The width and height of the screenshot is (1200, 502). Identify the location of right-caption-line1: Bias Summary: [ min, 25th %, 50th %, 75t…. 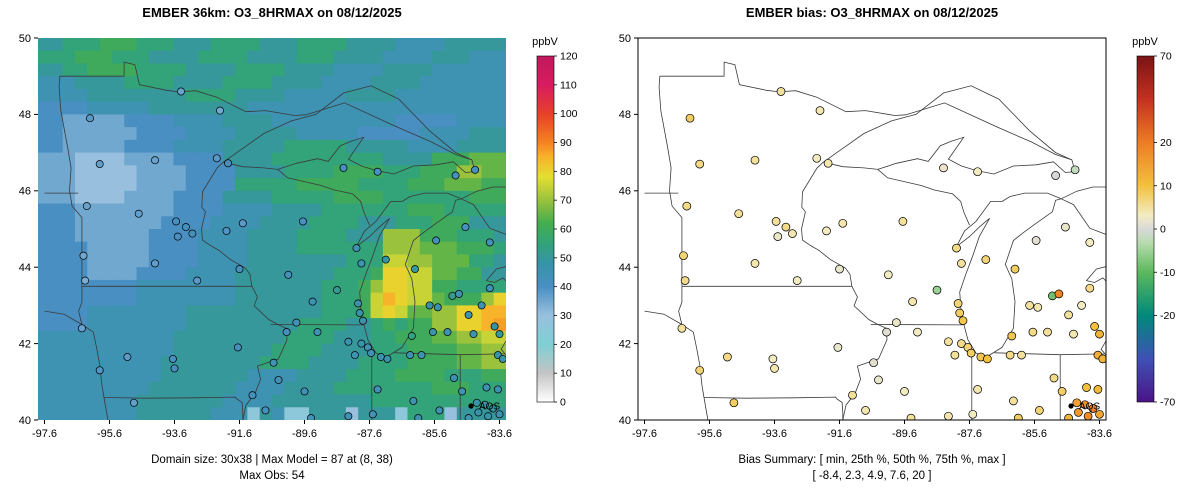
(871, 460).